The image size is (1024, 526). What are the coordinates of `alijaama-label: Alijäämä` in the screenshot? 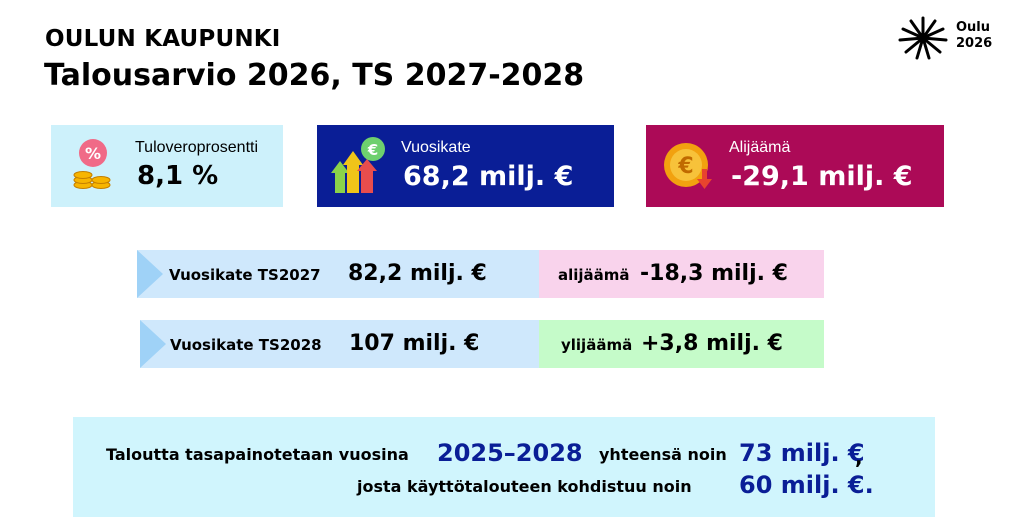 It's located at (760, 147).